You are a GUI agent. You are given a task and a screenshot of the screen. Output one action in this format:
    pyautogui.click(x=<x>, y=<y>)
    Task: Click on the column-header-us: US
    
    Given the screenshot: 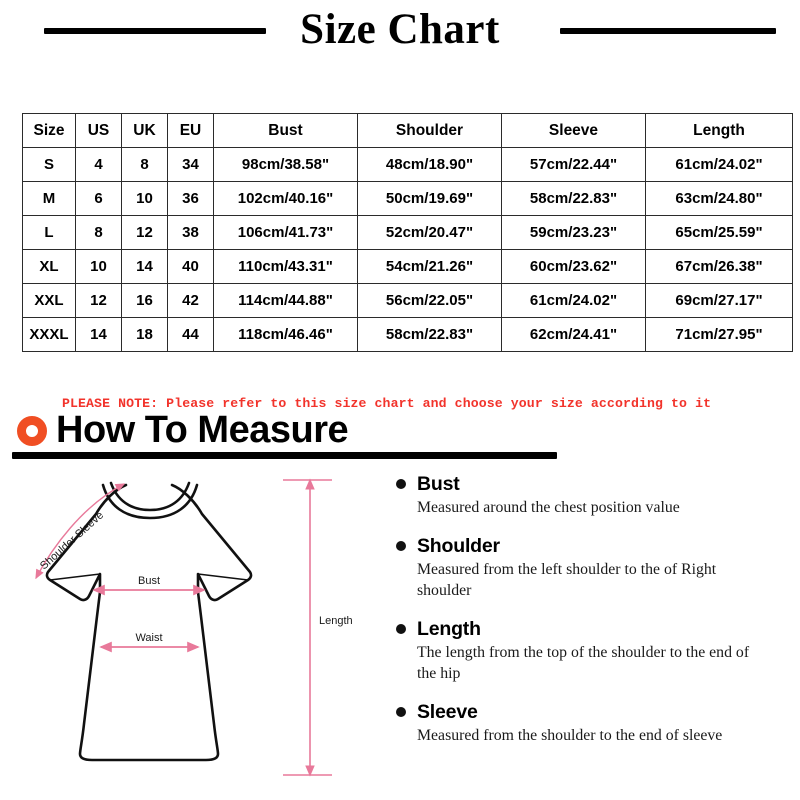 What is the action you would take?
    pyautogui.click(x=98, y=130)
    